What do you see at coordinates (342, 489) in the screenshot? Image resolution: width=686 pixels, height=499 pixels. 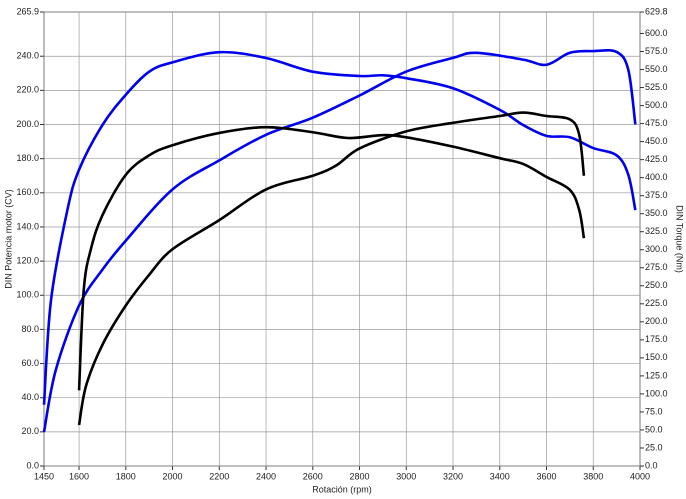 I see `x-axis-label: Rotación (rpm)` at bounding box center [342, 489].